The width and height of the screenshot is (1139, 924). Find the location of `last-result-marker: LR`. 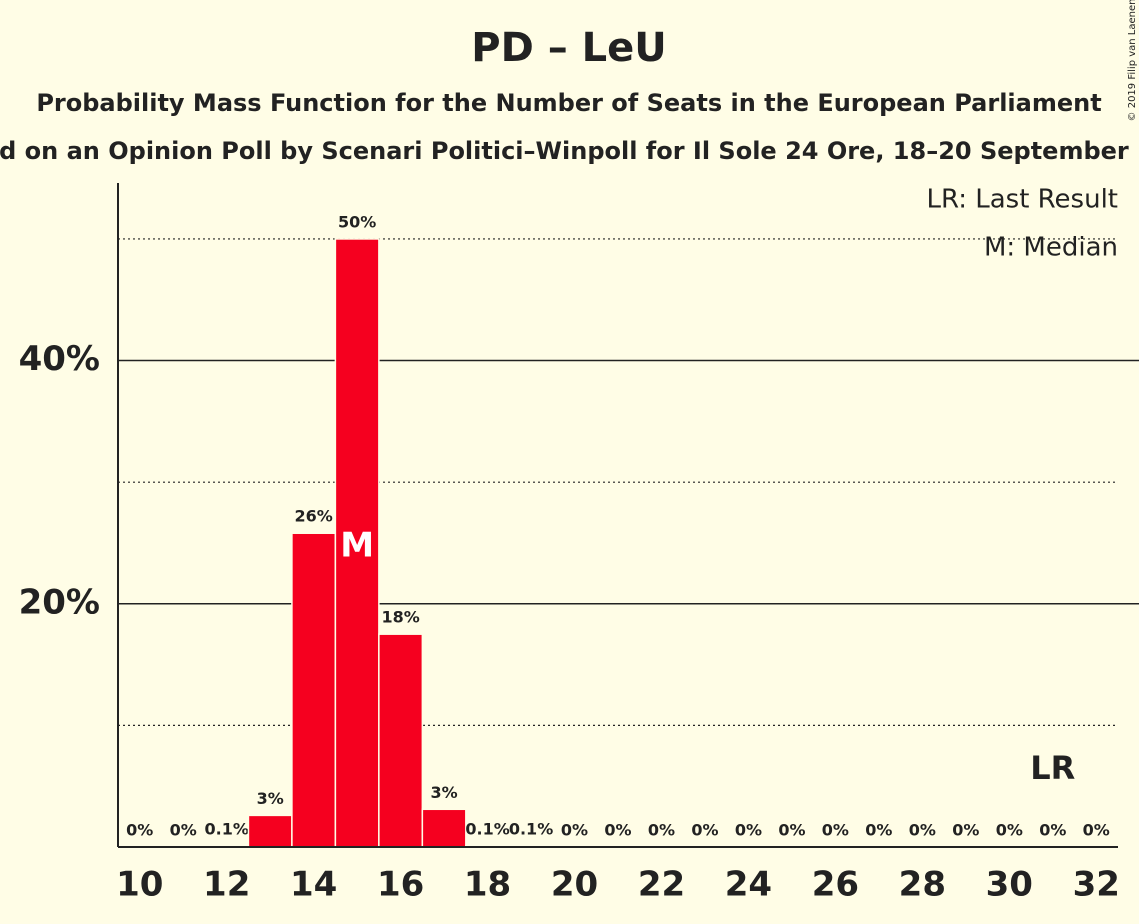

last-result-marker: LR is located at coordinates (1052, 768).